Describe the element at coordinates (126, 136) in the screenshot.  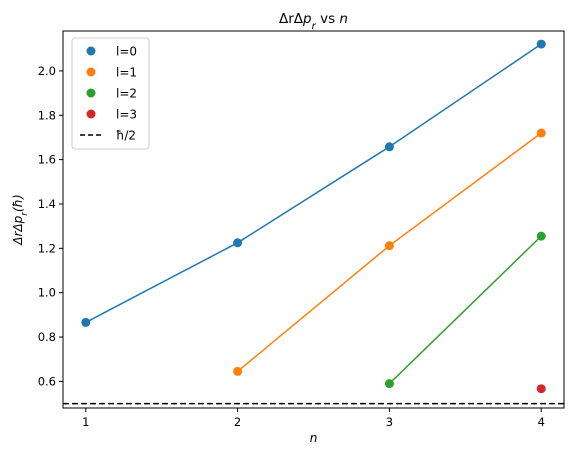
I see `legend-label-hbar-half: ħ/2` at that location.